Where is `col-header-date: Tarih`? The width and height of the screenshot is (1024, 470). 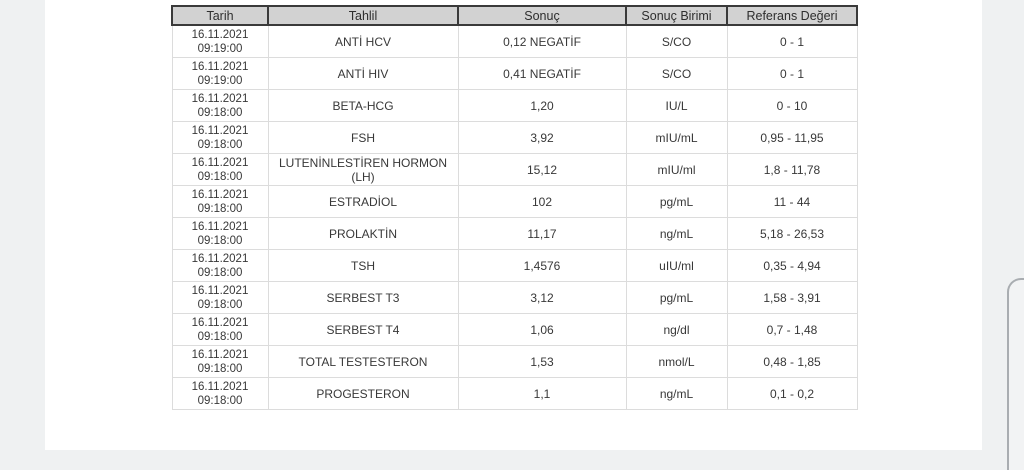 col-header-date: Tarih is located at coordinates (220, 15).